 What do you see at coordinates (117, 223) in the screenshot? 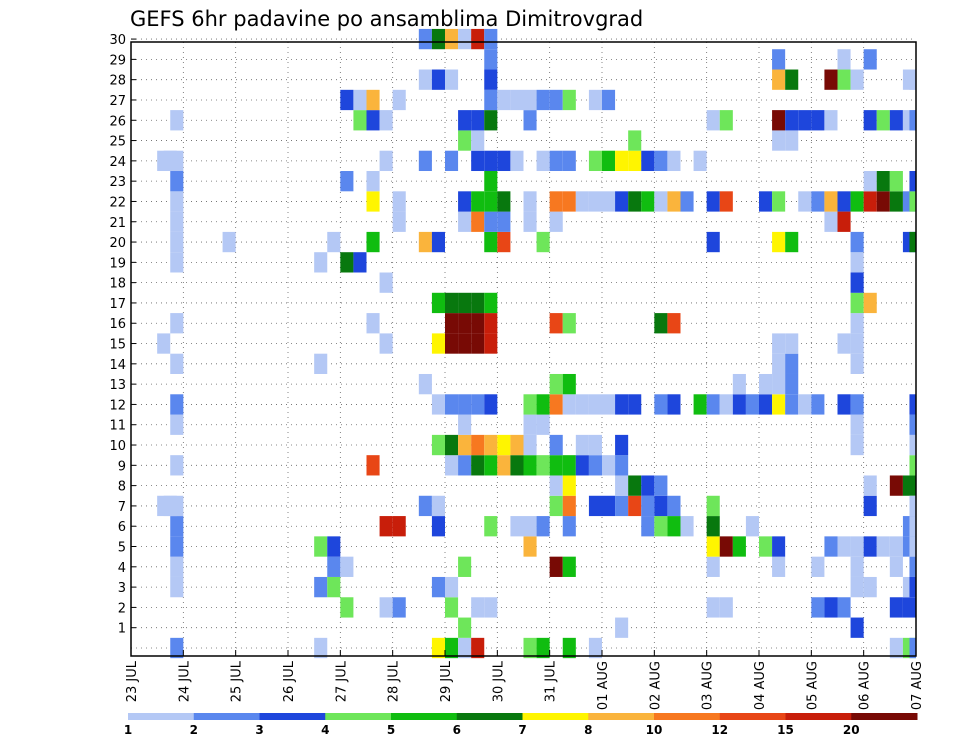
I see `y-tick-label: 21` at bounding box center [117, 223].